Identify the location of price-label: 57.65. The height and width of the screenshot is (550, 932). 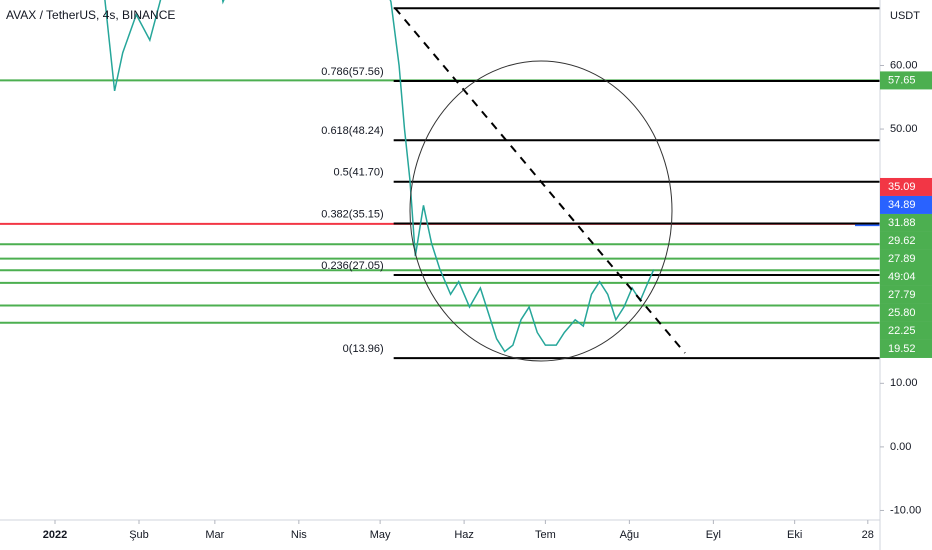
(902, 80).